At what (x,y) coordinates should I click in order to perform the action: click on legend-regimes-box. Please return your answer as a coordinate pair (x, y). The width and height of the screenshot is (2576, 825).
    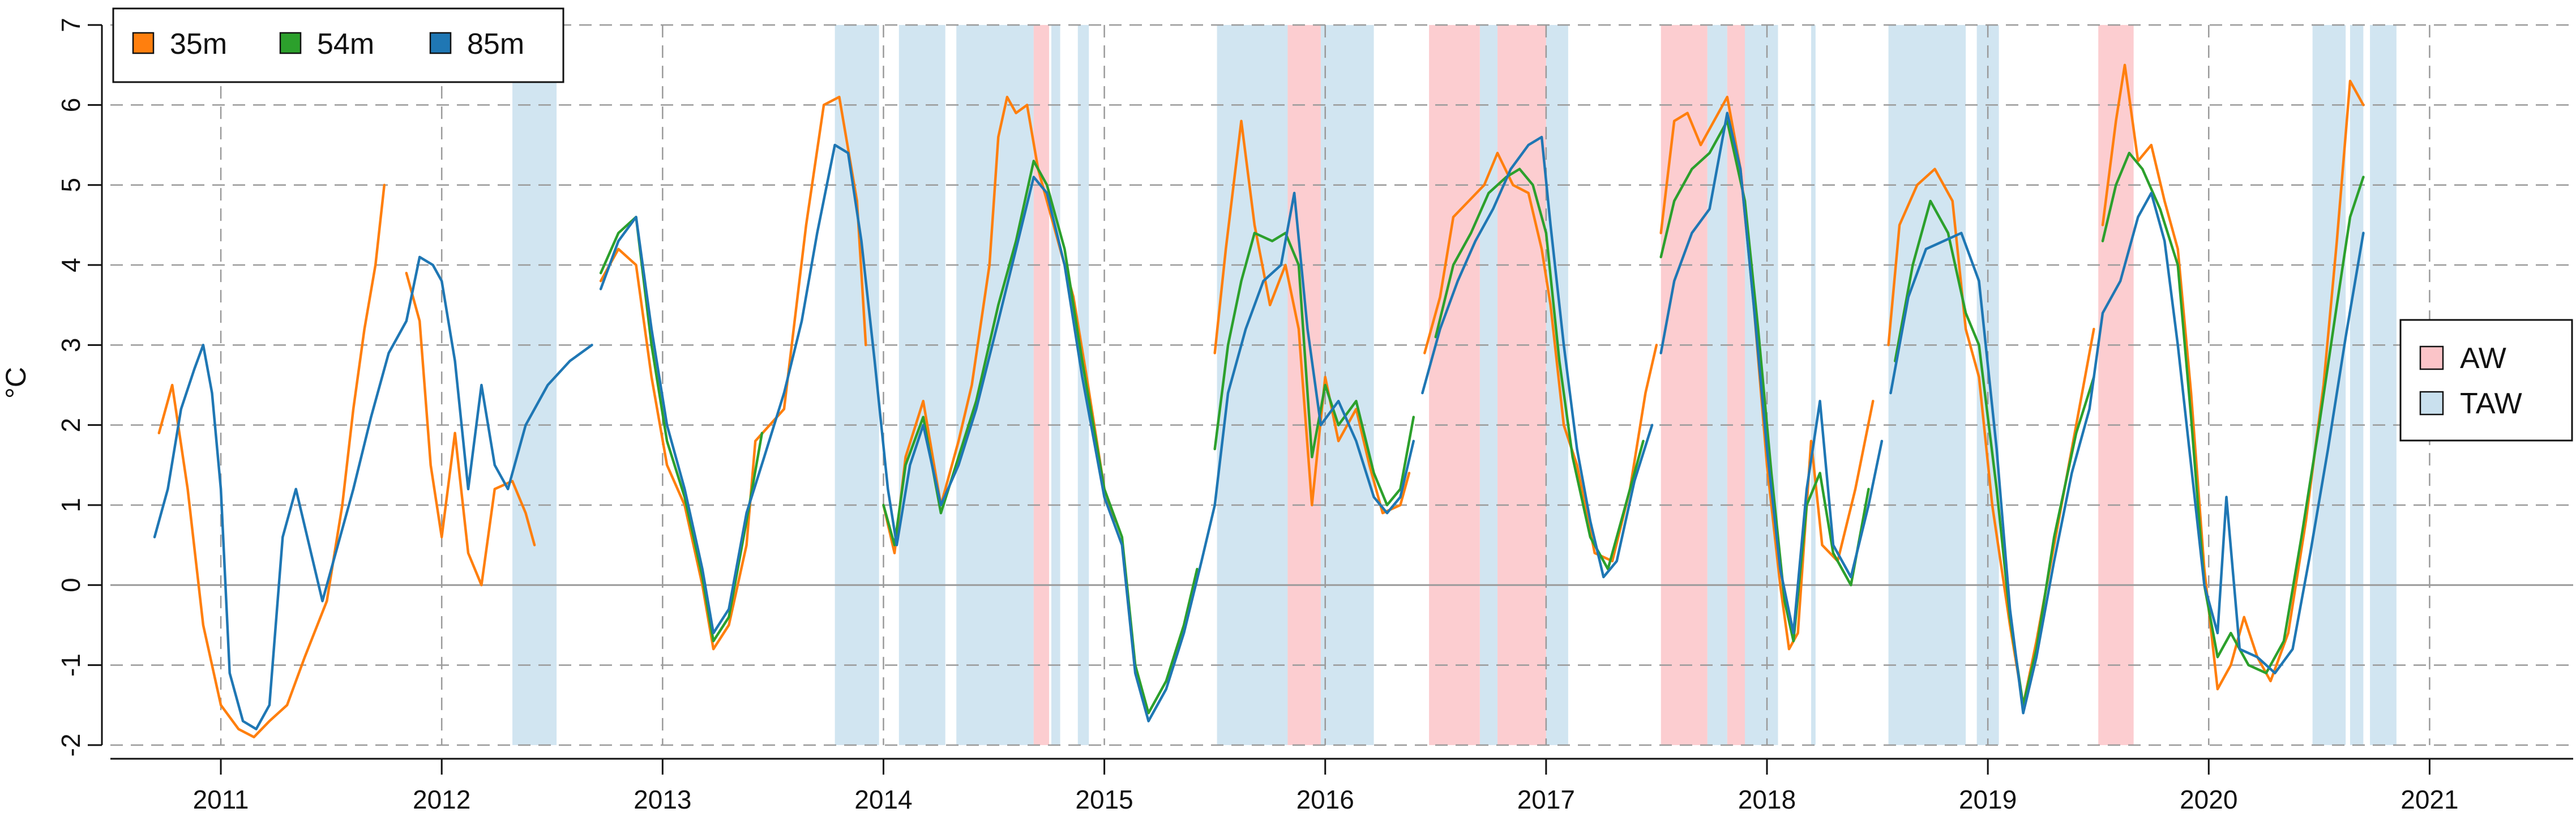
    Looking at the image, I should click on (2486, 380).